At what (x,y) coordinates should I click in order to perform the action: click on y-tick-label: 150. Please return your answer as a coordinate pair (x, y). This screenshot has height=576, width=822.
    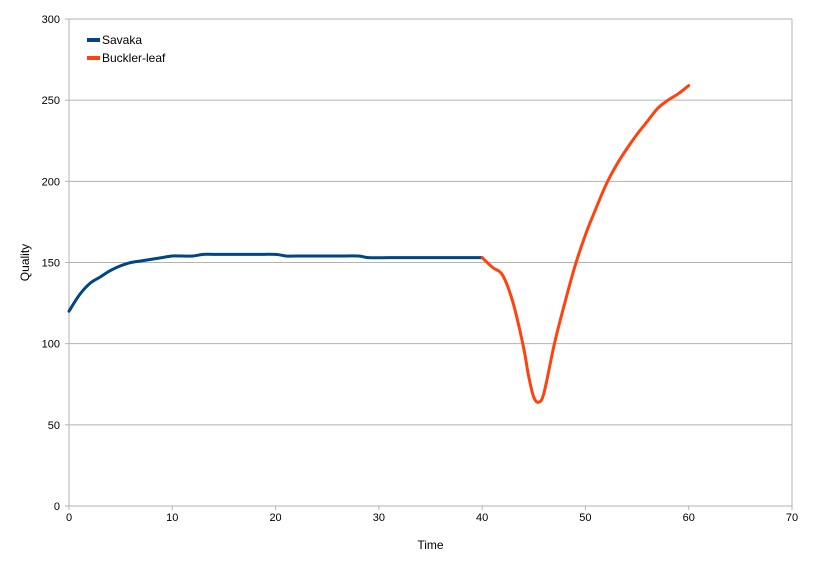
    Looking at the image, I should click on (51, 264).